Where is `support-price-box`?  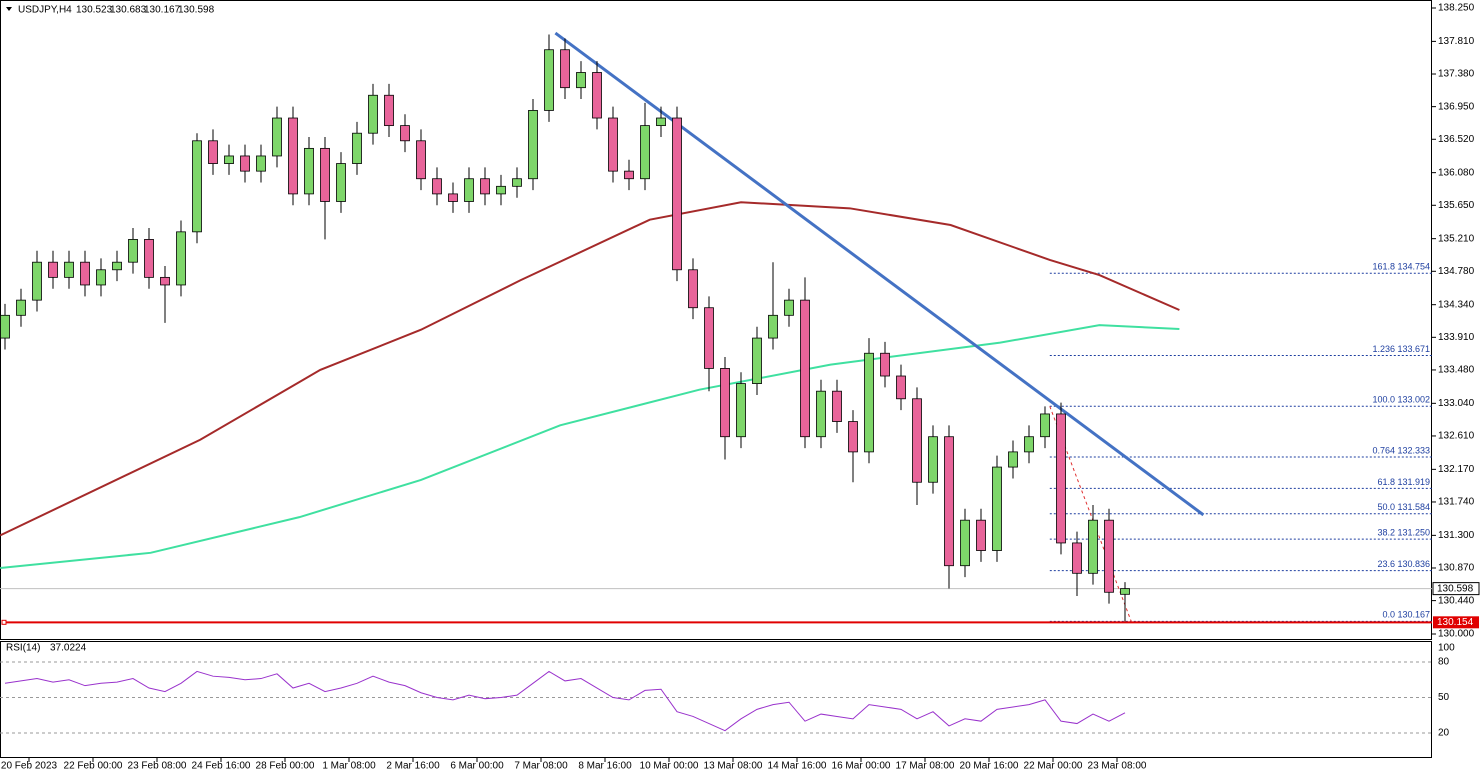
support-price-box is located at coordinates (1456, 622).